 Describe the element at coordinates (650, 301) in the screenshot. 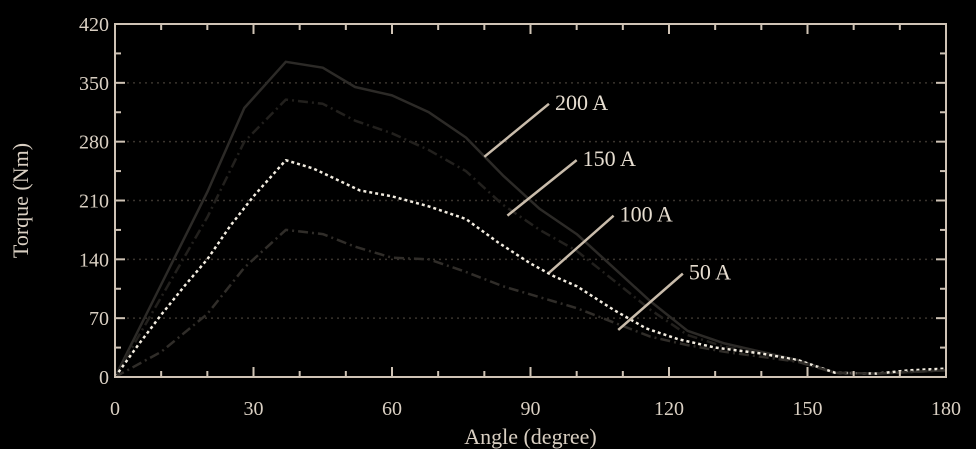

I see `annotation-pointer-50a` at that location.